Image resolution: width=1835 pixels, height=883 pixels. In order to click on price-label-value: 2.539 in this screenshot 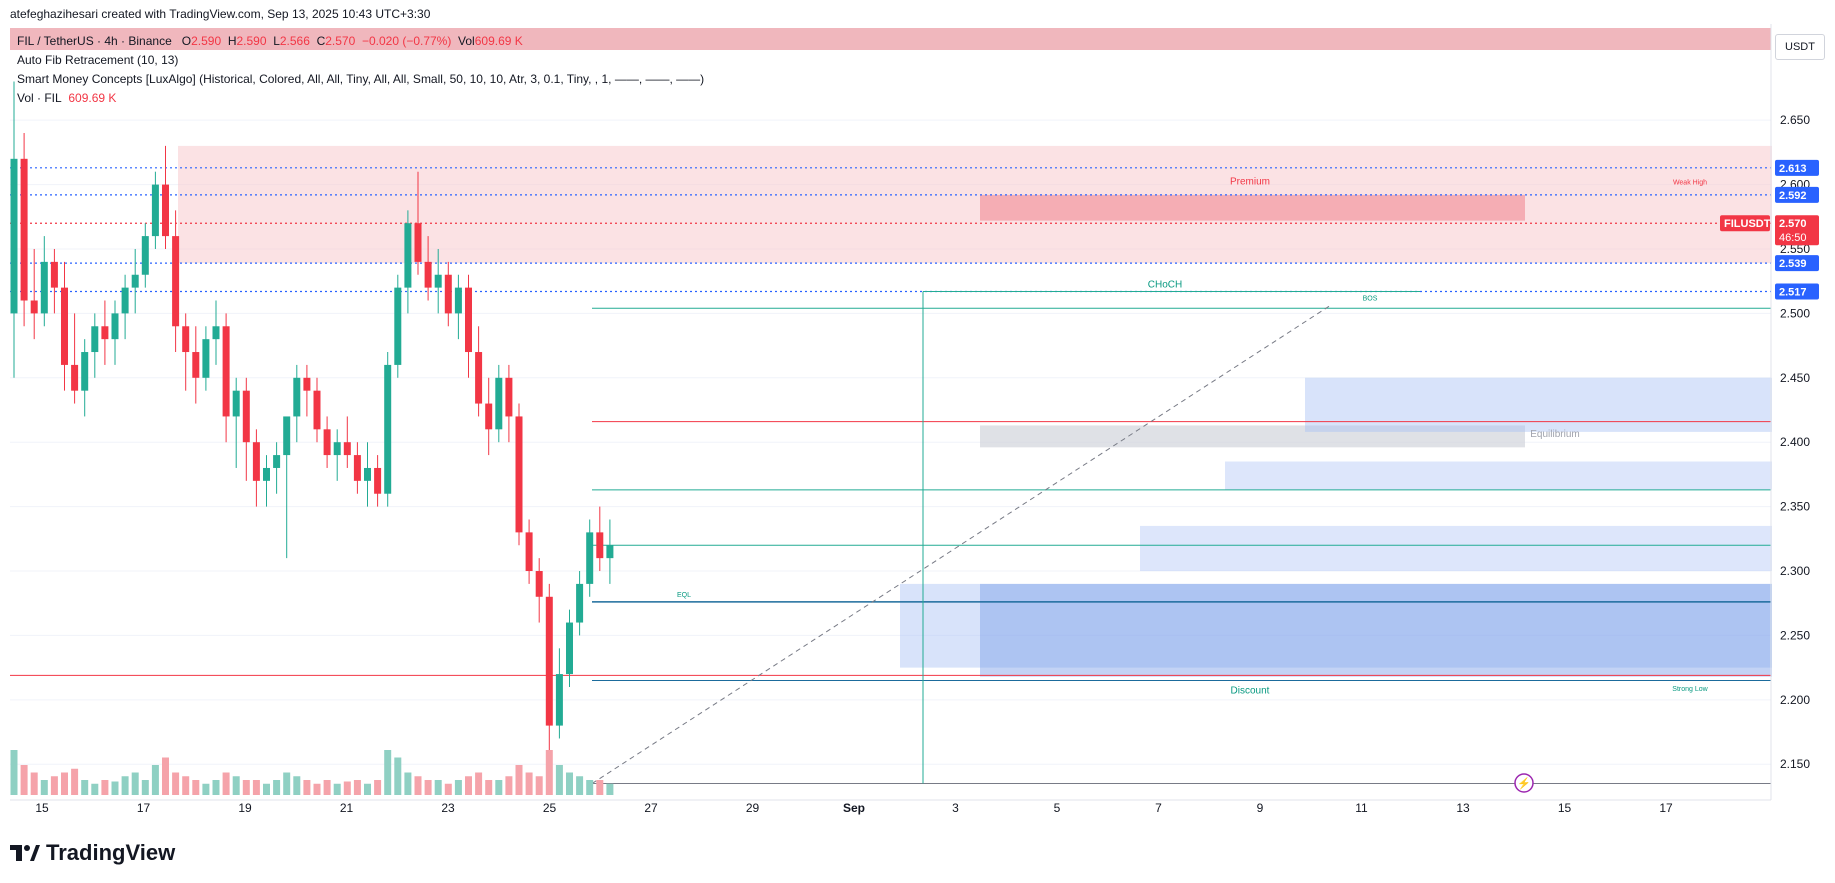, I will do `click(1793, 264)`.